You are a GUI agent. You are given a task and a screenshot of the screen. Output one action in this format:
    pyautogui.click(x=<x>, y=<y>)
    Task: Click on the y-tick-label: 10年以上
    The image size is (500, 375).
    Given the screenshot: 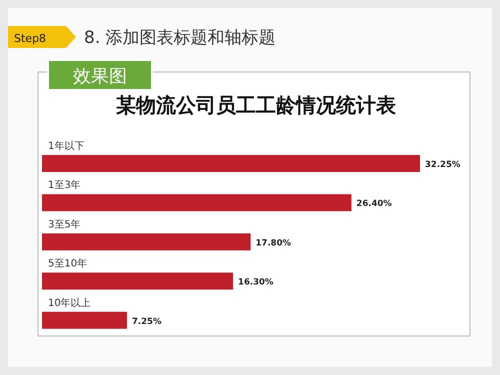 What is the action you would take?
    pyautogui.click(x=69, y=302)
    